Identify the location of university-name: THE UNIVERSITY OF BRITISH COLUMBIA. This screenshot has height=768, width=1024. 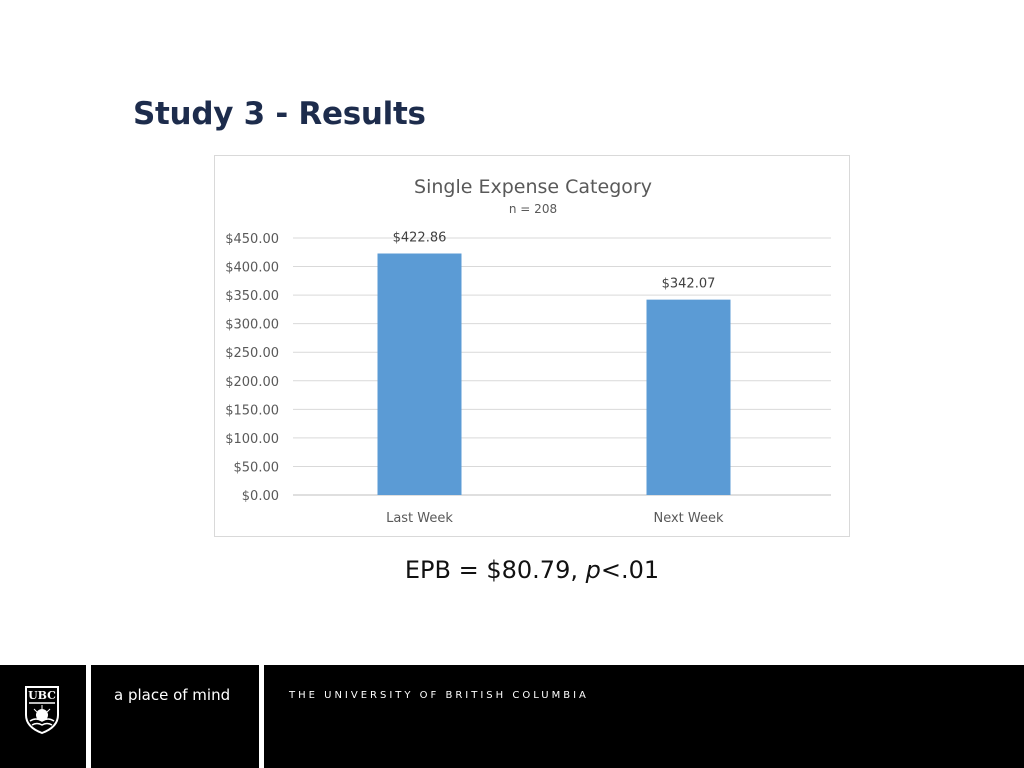
(439, 695).